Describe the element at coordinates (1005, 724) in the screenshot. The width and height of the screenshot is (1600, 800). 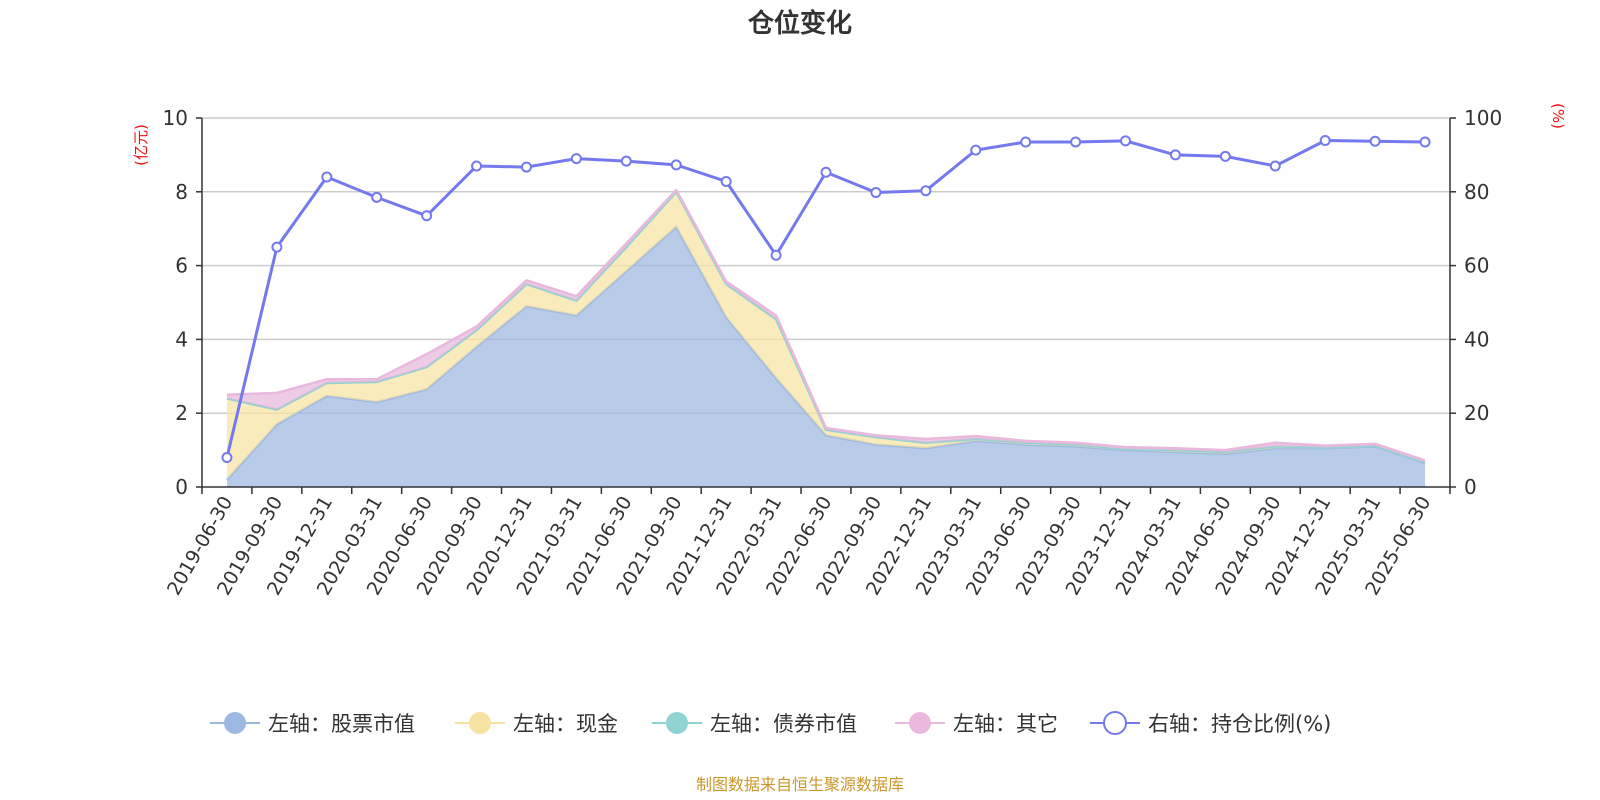
I see `legend-label: 左轴：其它` at that location.